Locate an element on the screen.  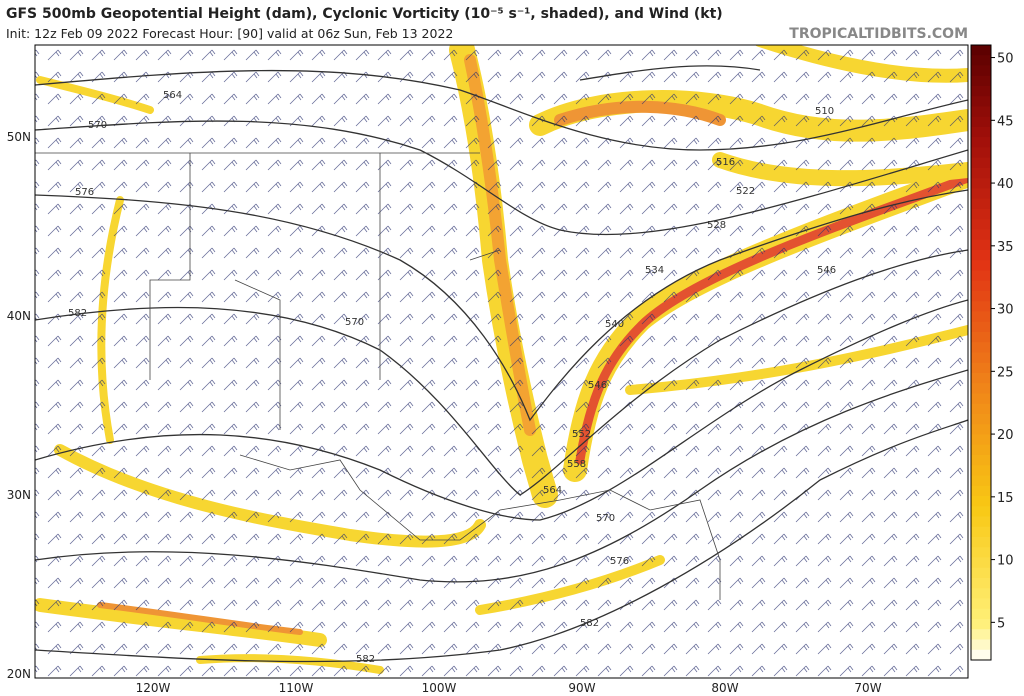
lon-label: 120W is located at coordinates (153, 688).